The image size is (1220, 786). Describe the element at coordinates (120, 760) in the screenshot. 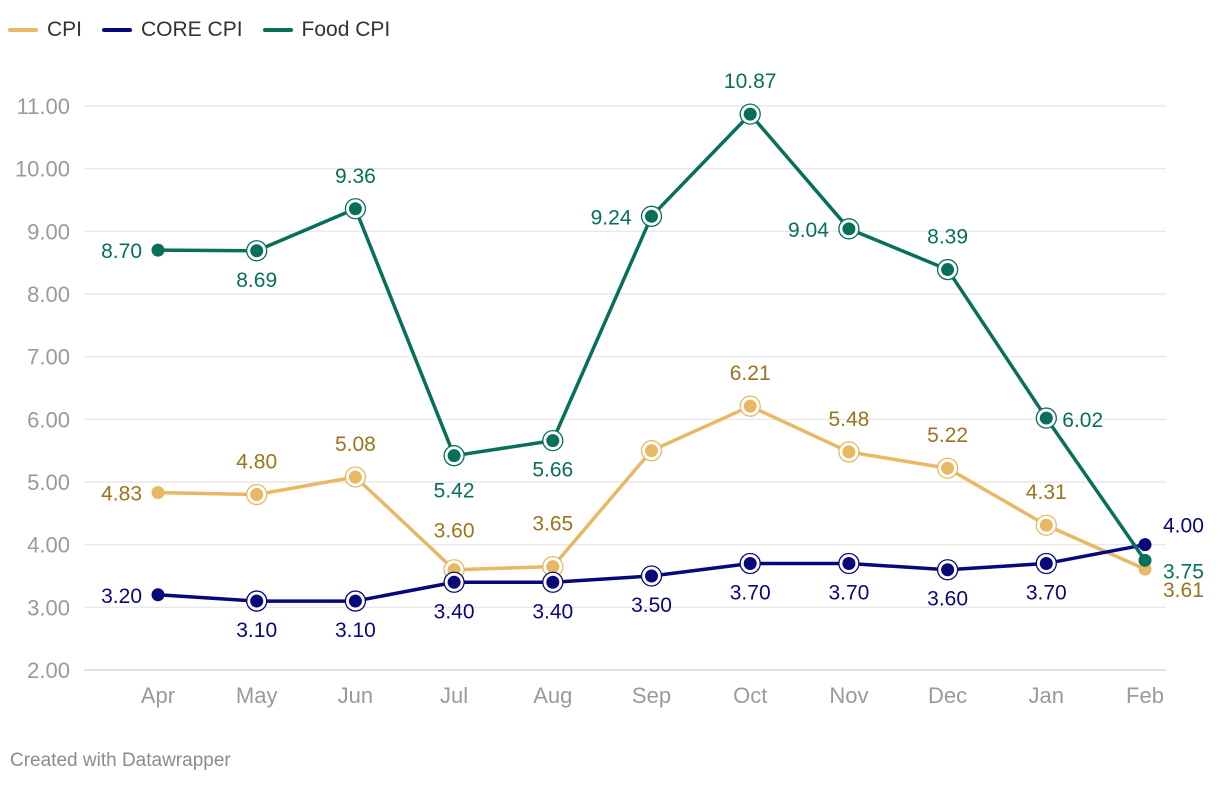

I see `footer-credit: Created with Datawrapper` at that location.